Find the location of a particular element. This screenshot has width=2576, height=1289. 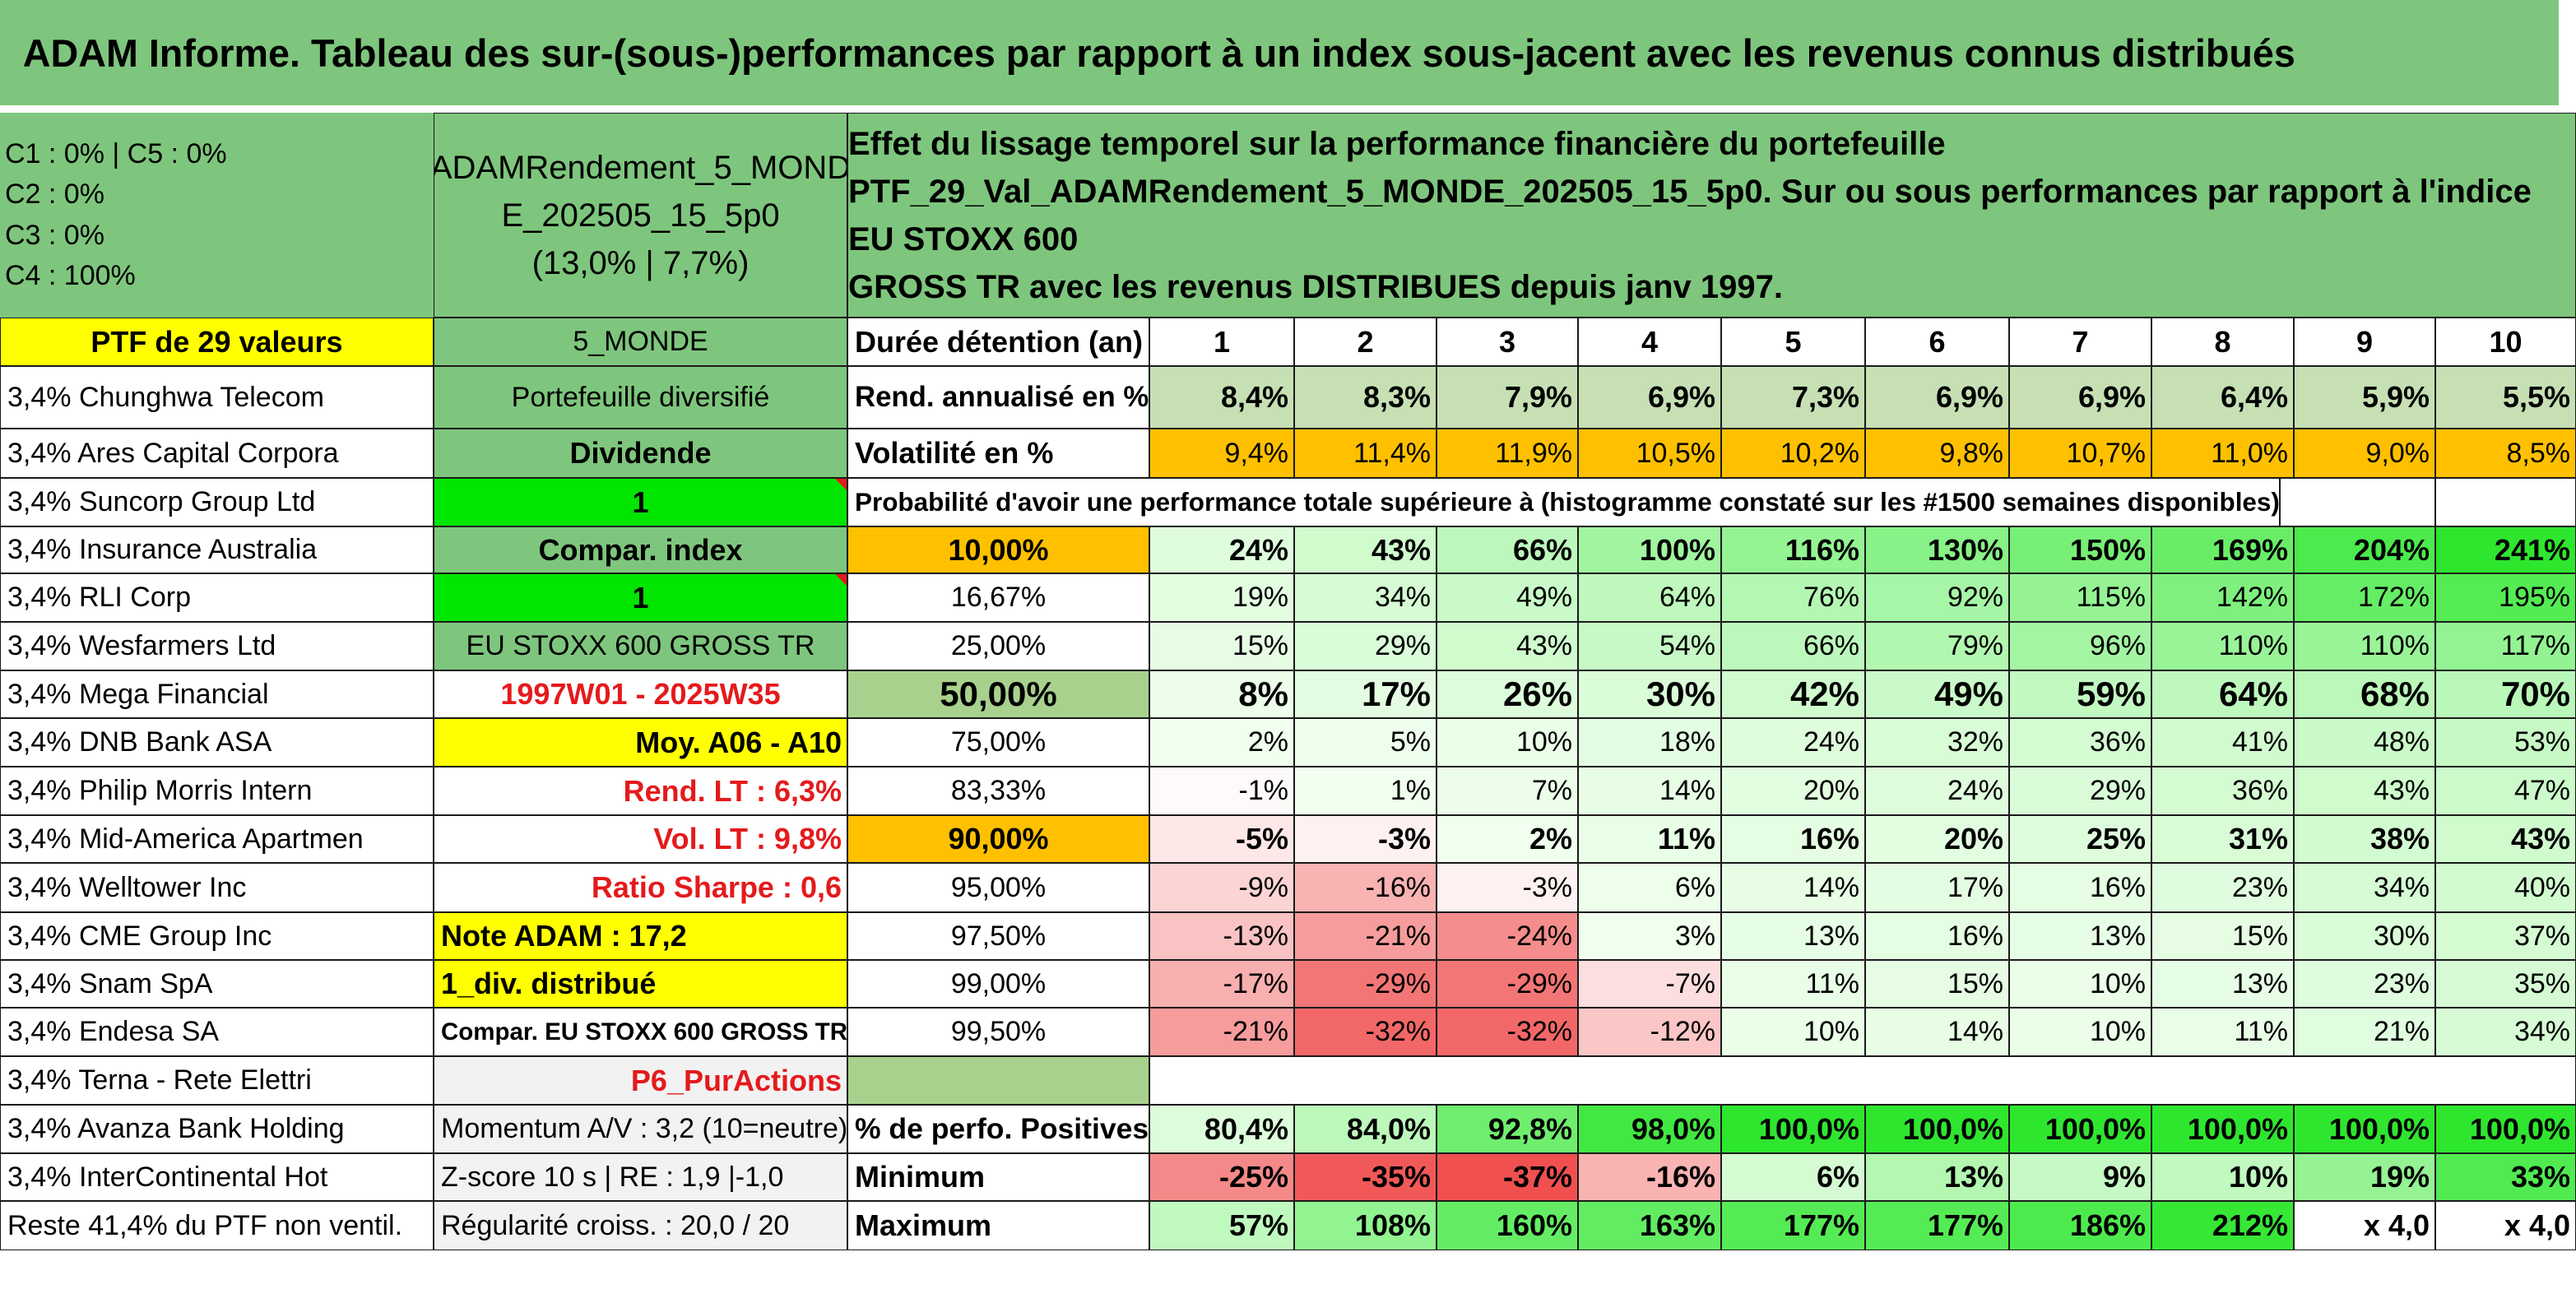

quantile-value: -12% is located at coordinates (1649, 1032).